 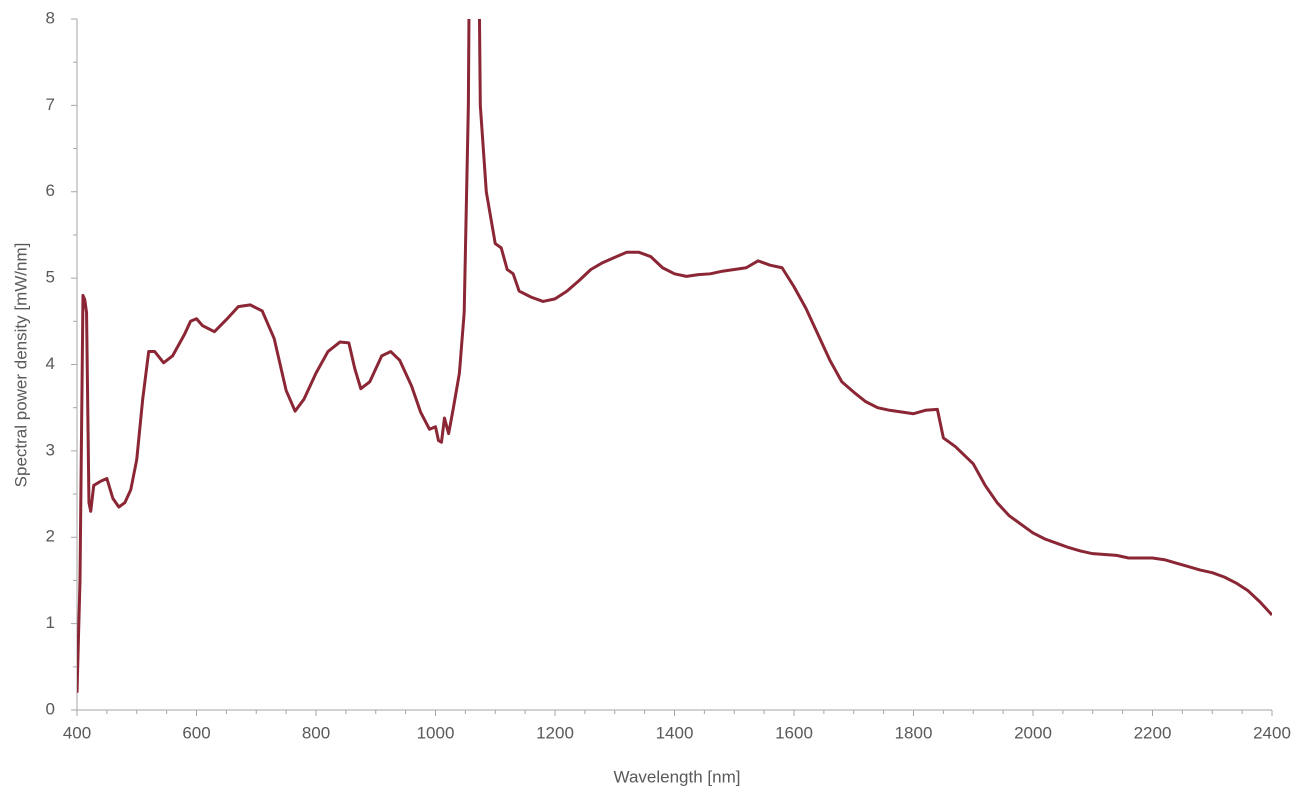 I want to click on y-tick-label: 0, so click(x=50, y=708).